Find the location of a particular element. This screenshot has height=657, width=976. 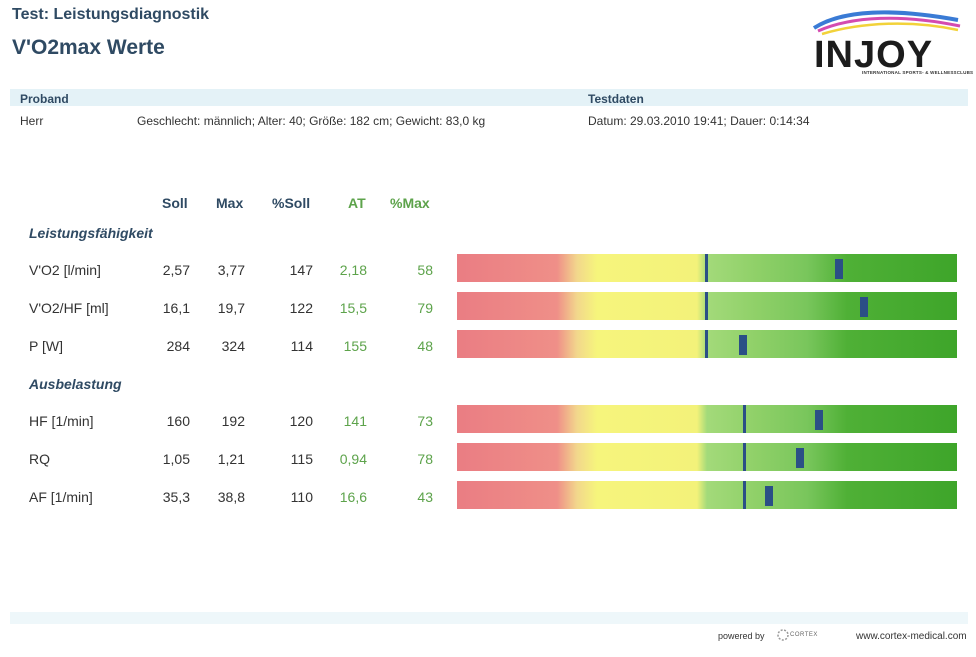

value-soll: 160 is located at coordinates (178, 421).